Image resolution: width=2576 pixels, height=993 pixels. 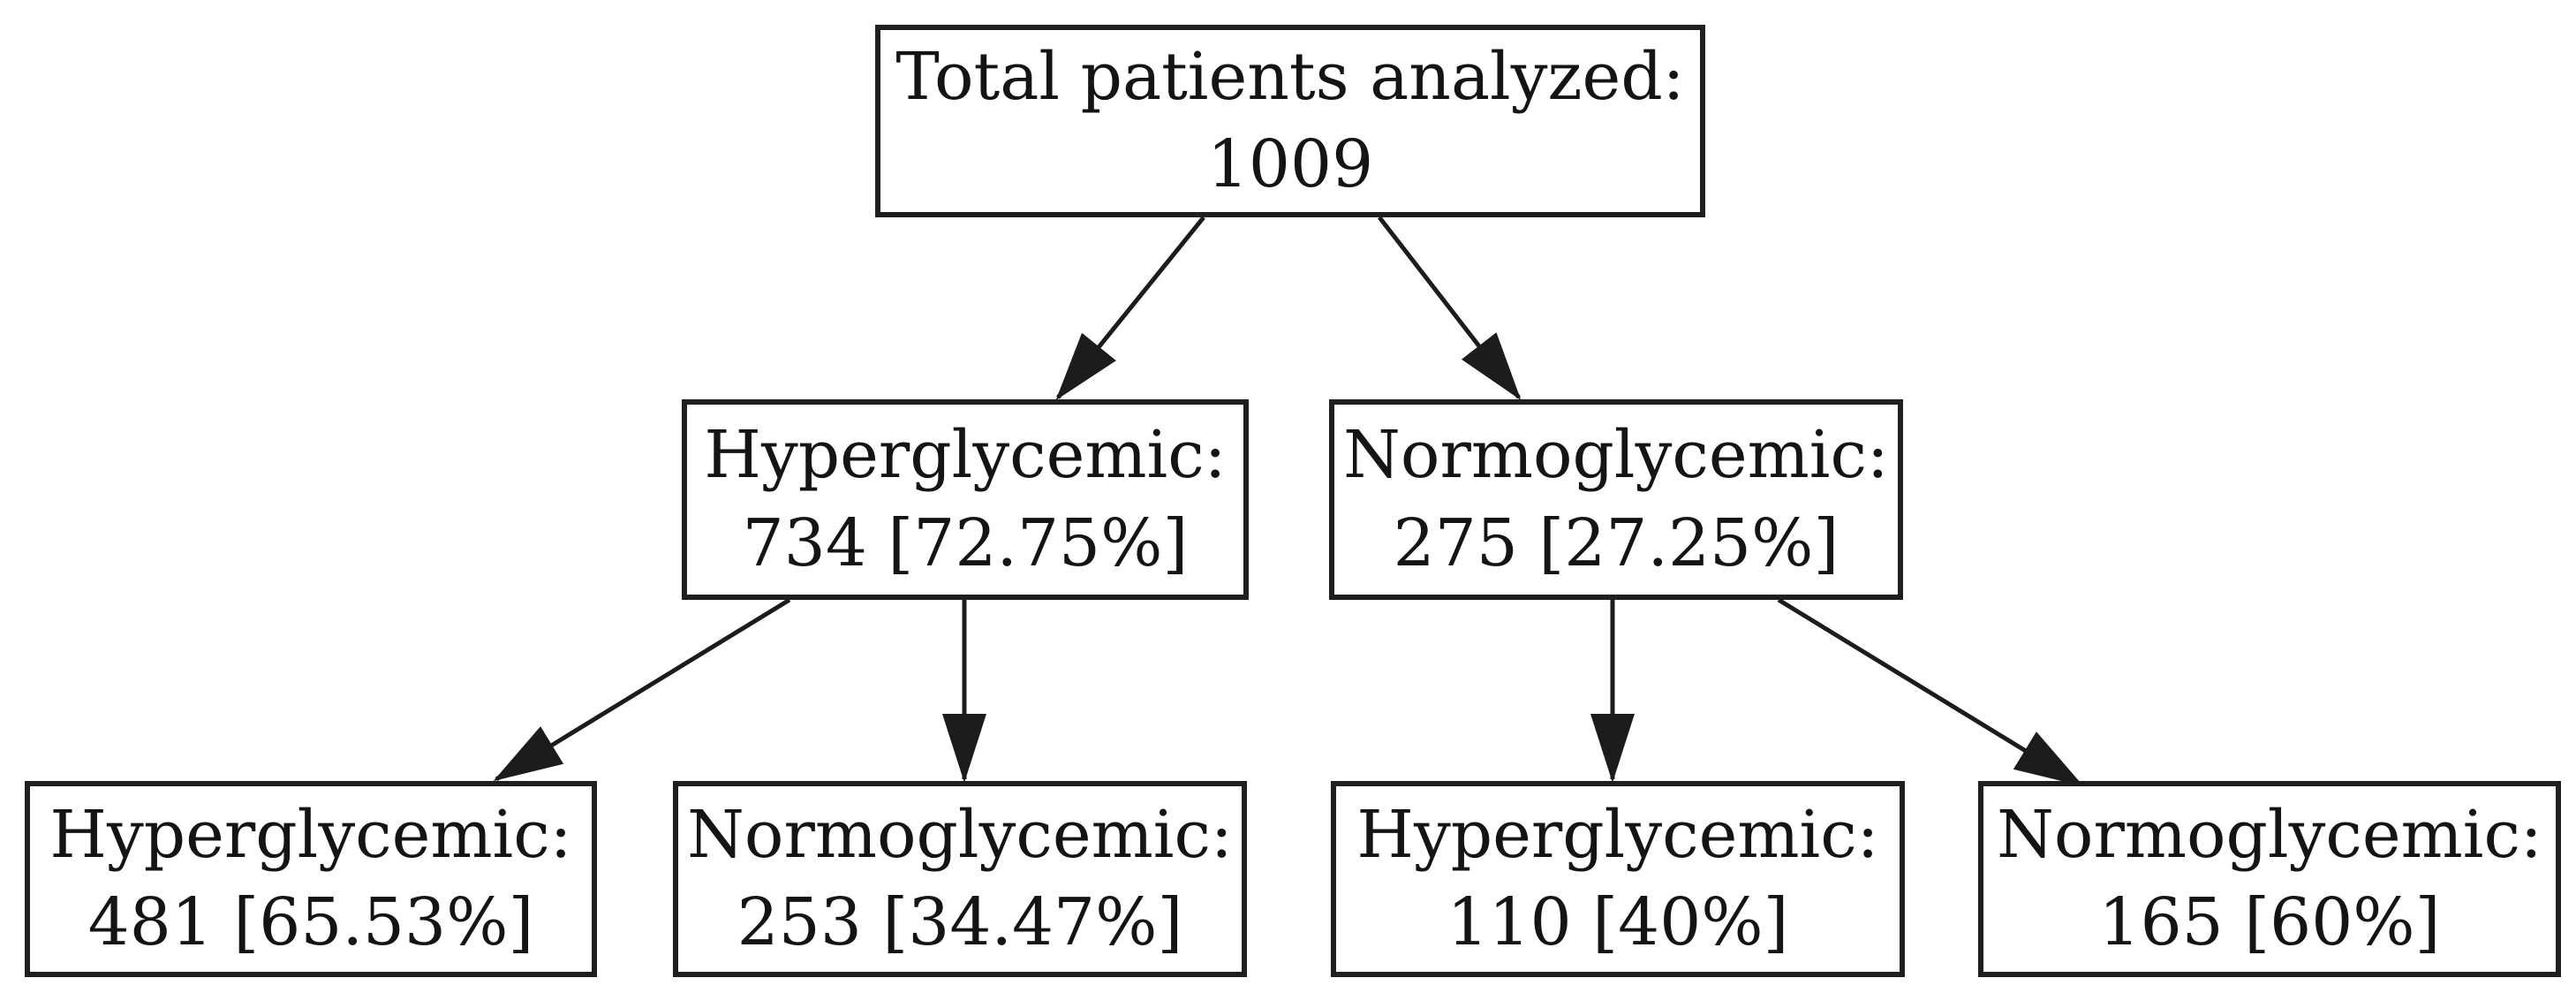 I want to click on node-value: 253 [34.47%], so click(x=960, y=922).